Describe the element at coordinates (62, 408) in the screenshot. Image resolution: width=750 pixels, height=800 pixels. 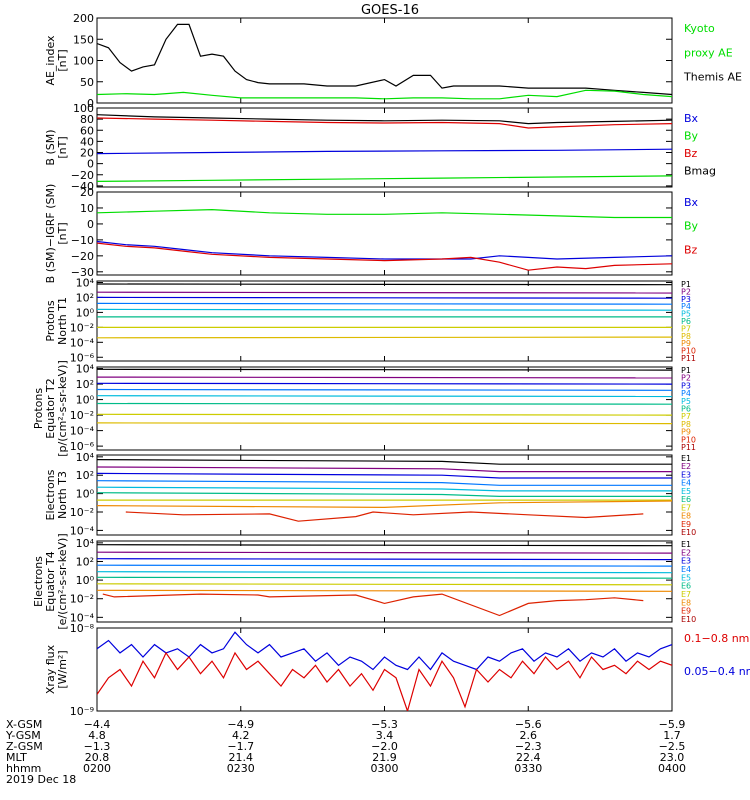
I see `y-axis-label: [p/(cm²-s-sr-keV)]` at that location.